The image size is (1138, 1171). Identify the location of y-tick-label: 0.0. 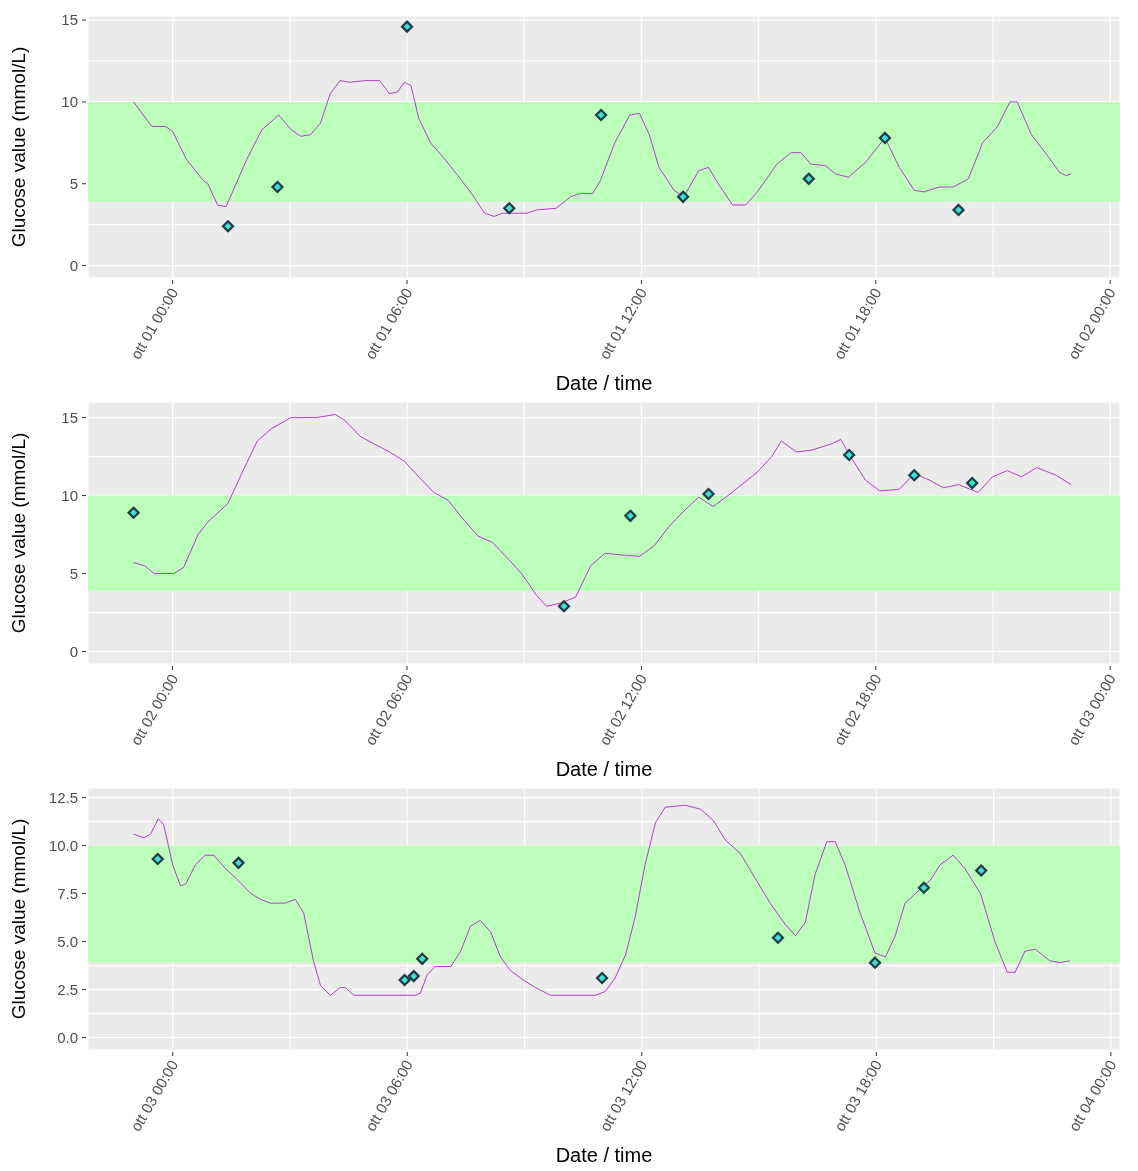
(67, 1037).